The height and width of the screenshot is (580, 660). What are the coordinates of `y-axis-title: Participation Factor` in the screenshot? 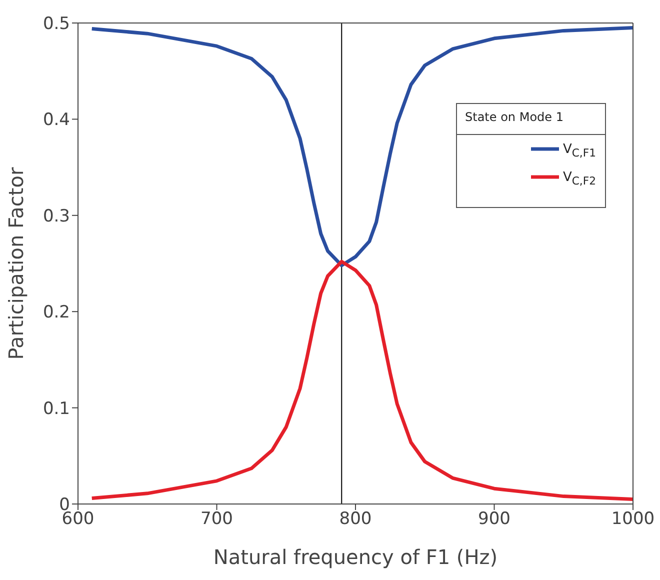 It's located at (16, 263).